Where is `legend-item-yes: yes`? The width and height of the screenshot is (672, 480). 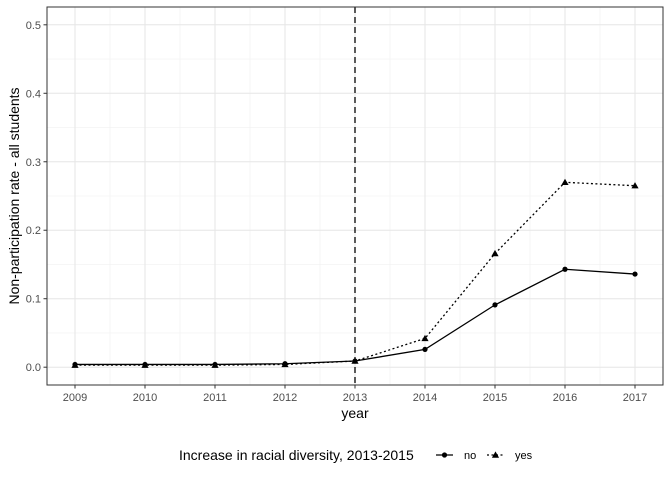 legend-item-yes: yes is located at coordinates (510, 456).